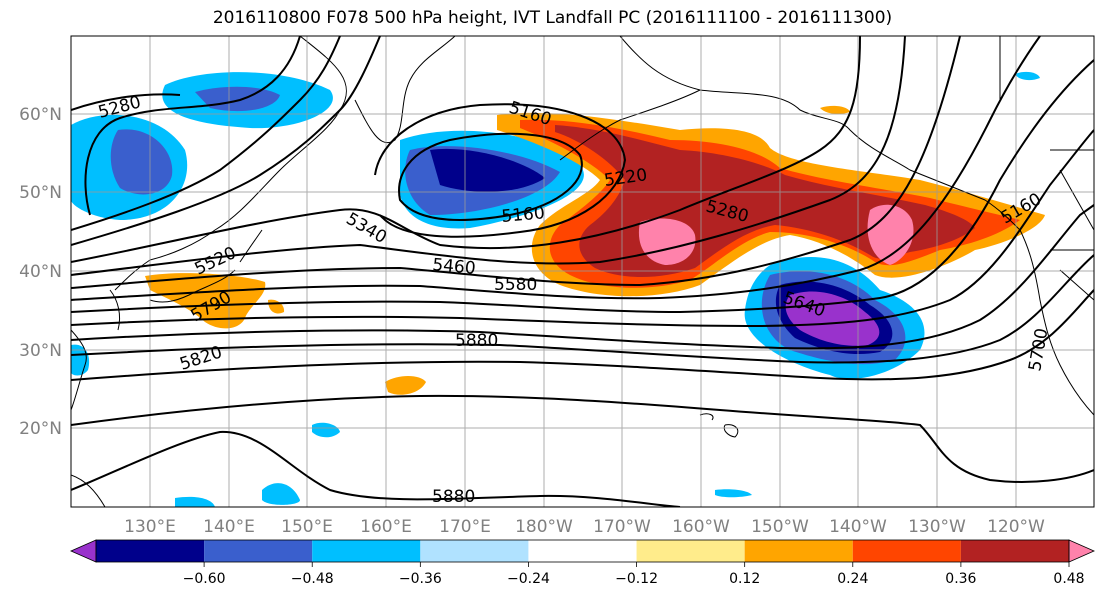  Describe the element at coordinates (528, 579) in the screenshot. I see `colorbar-tick-label: −0.24` at that location.